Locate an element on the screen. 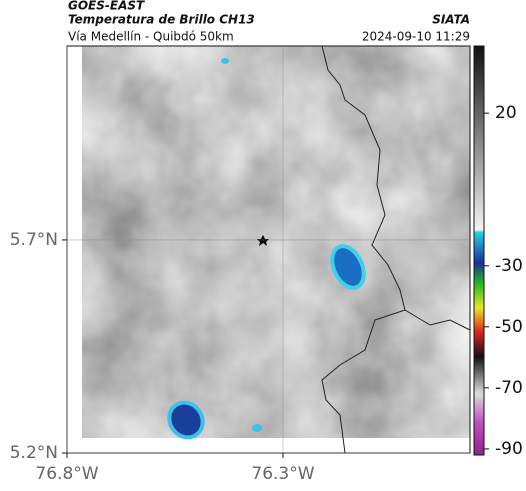 The height and width of the screenshot is (491, 526). timestamp: 2024-09-10 11:29 is located at coordinates (416, 37).